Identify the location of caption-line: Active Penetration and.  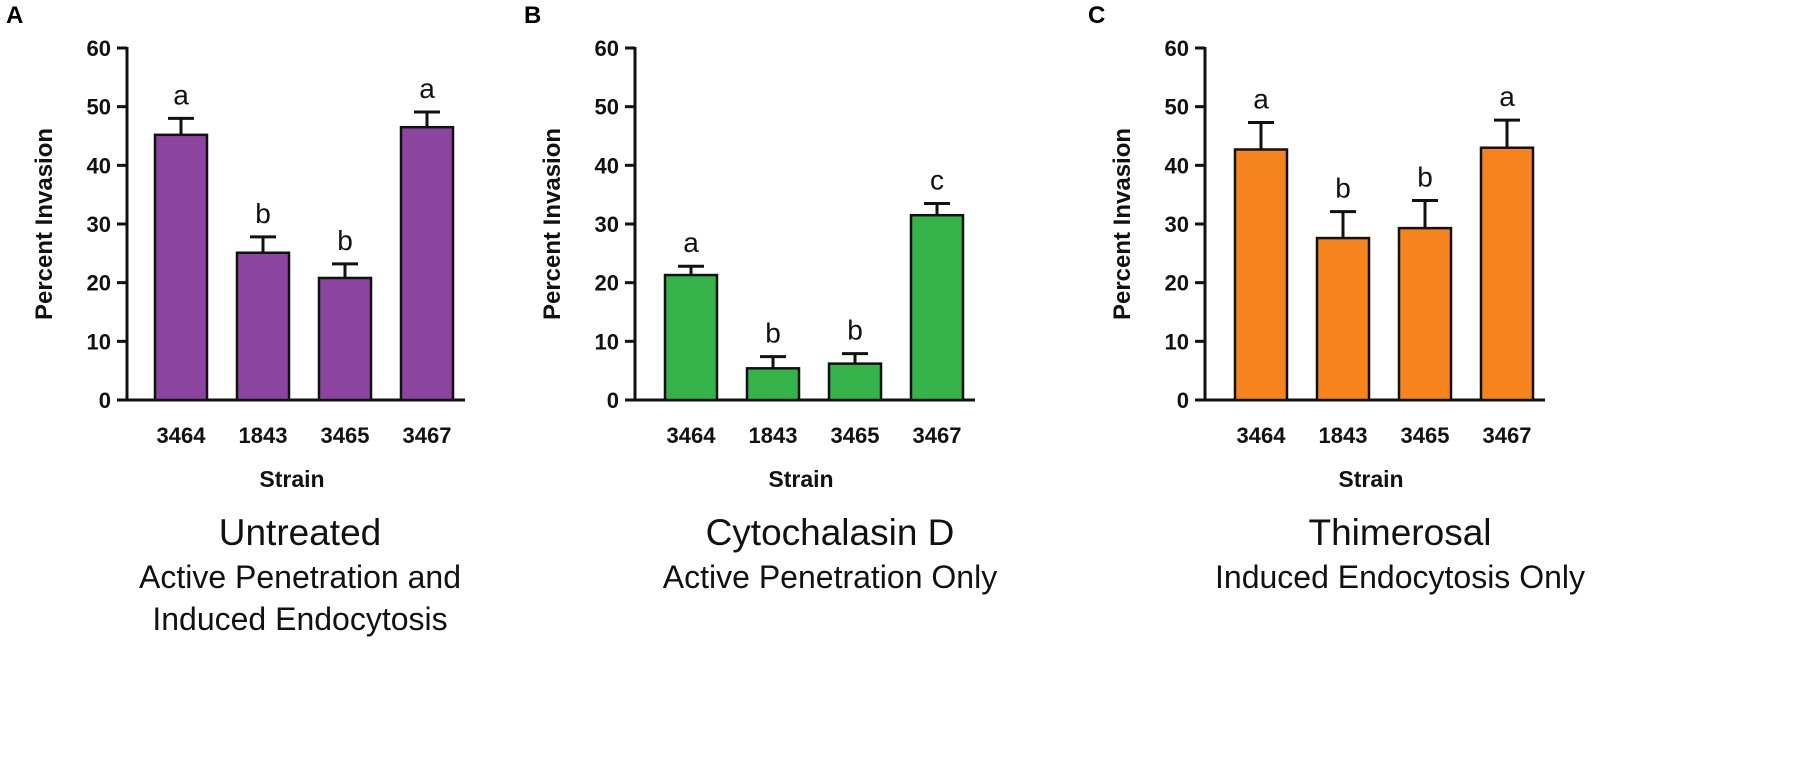
(300, 577).